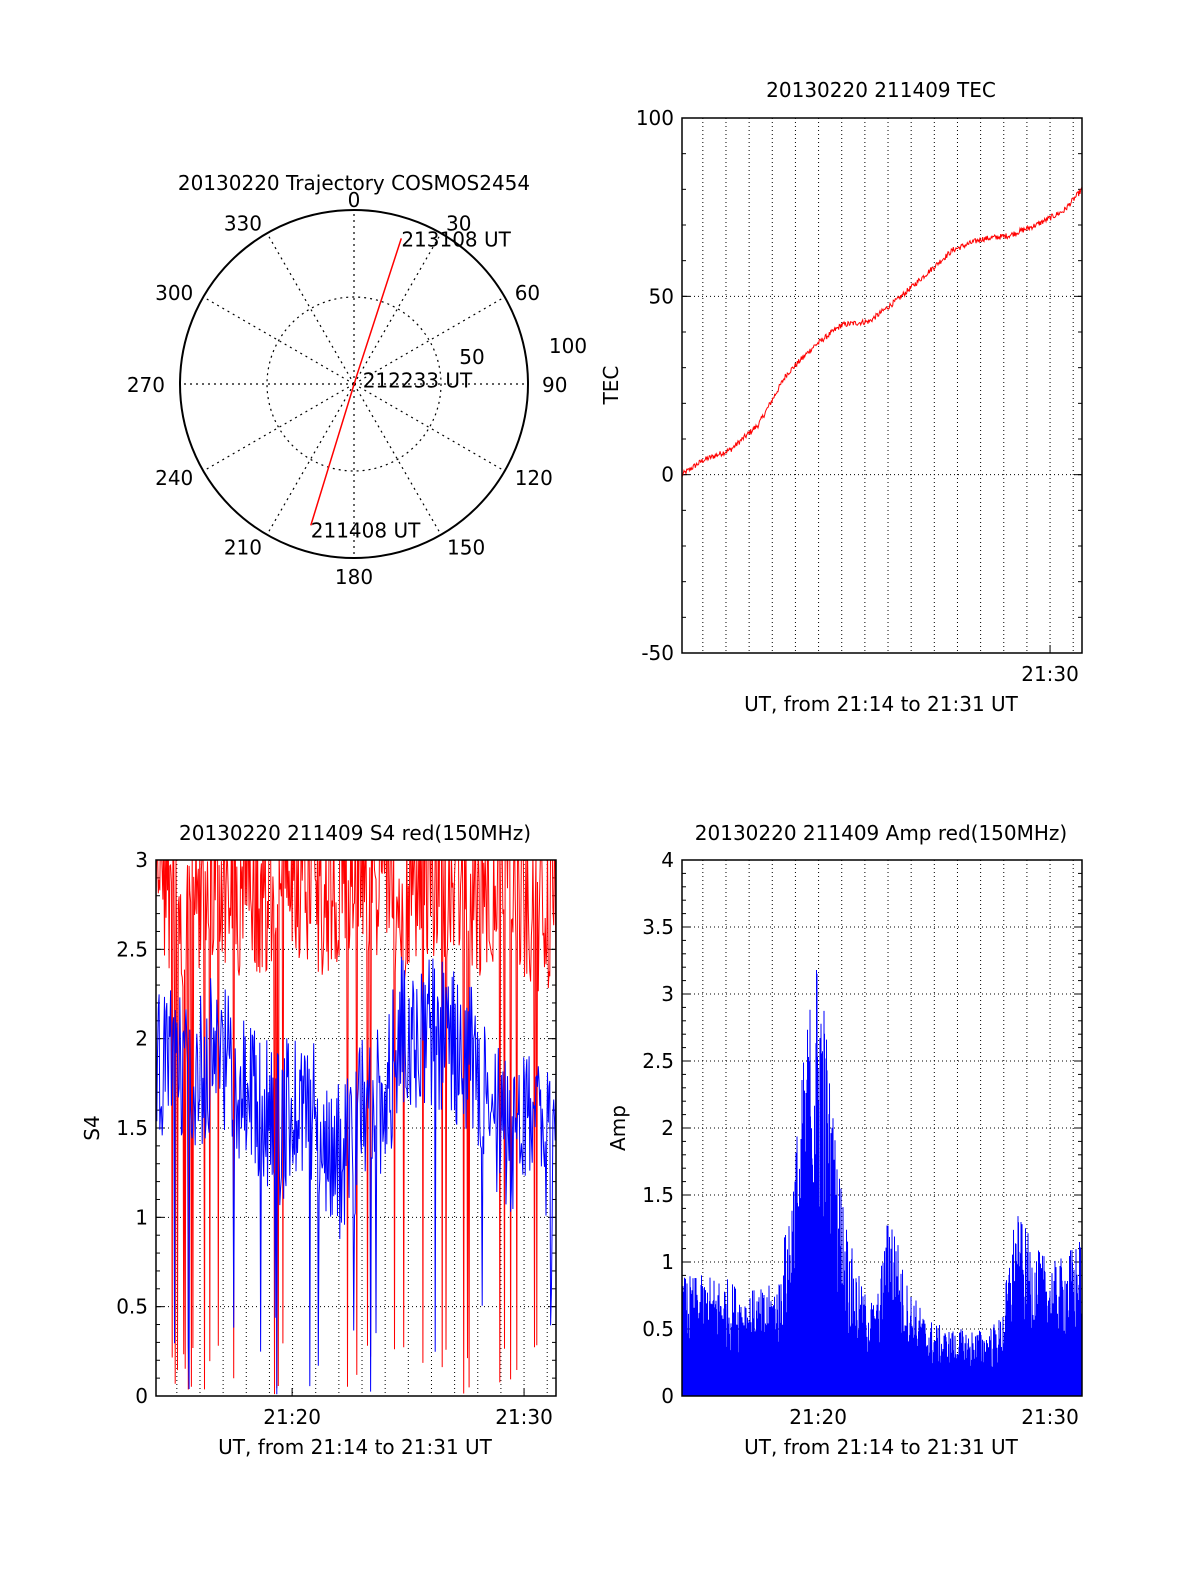  Describe the element at coordinates (354, 577) in the screenshot. I see `polar-angle-label: 180` at that location.